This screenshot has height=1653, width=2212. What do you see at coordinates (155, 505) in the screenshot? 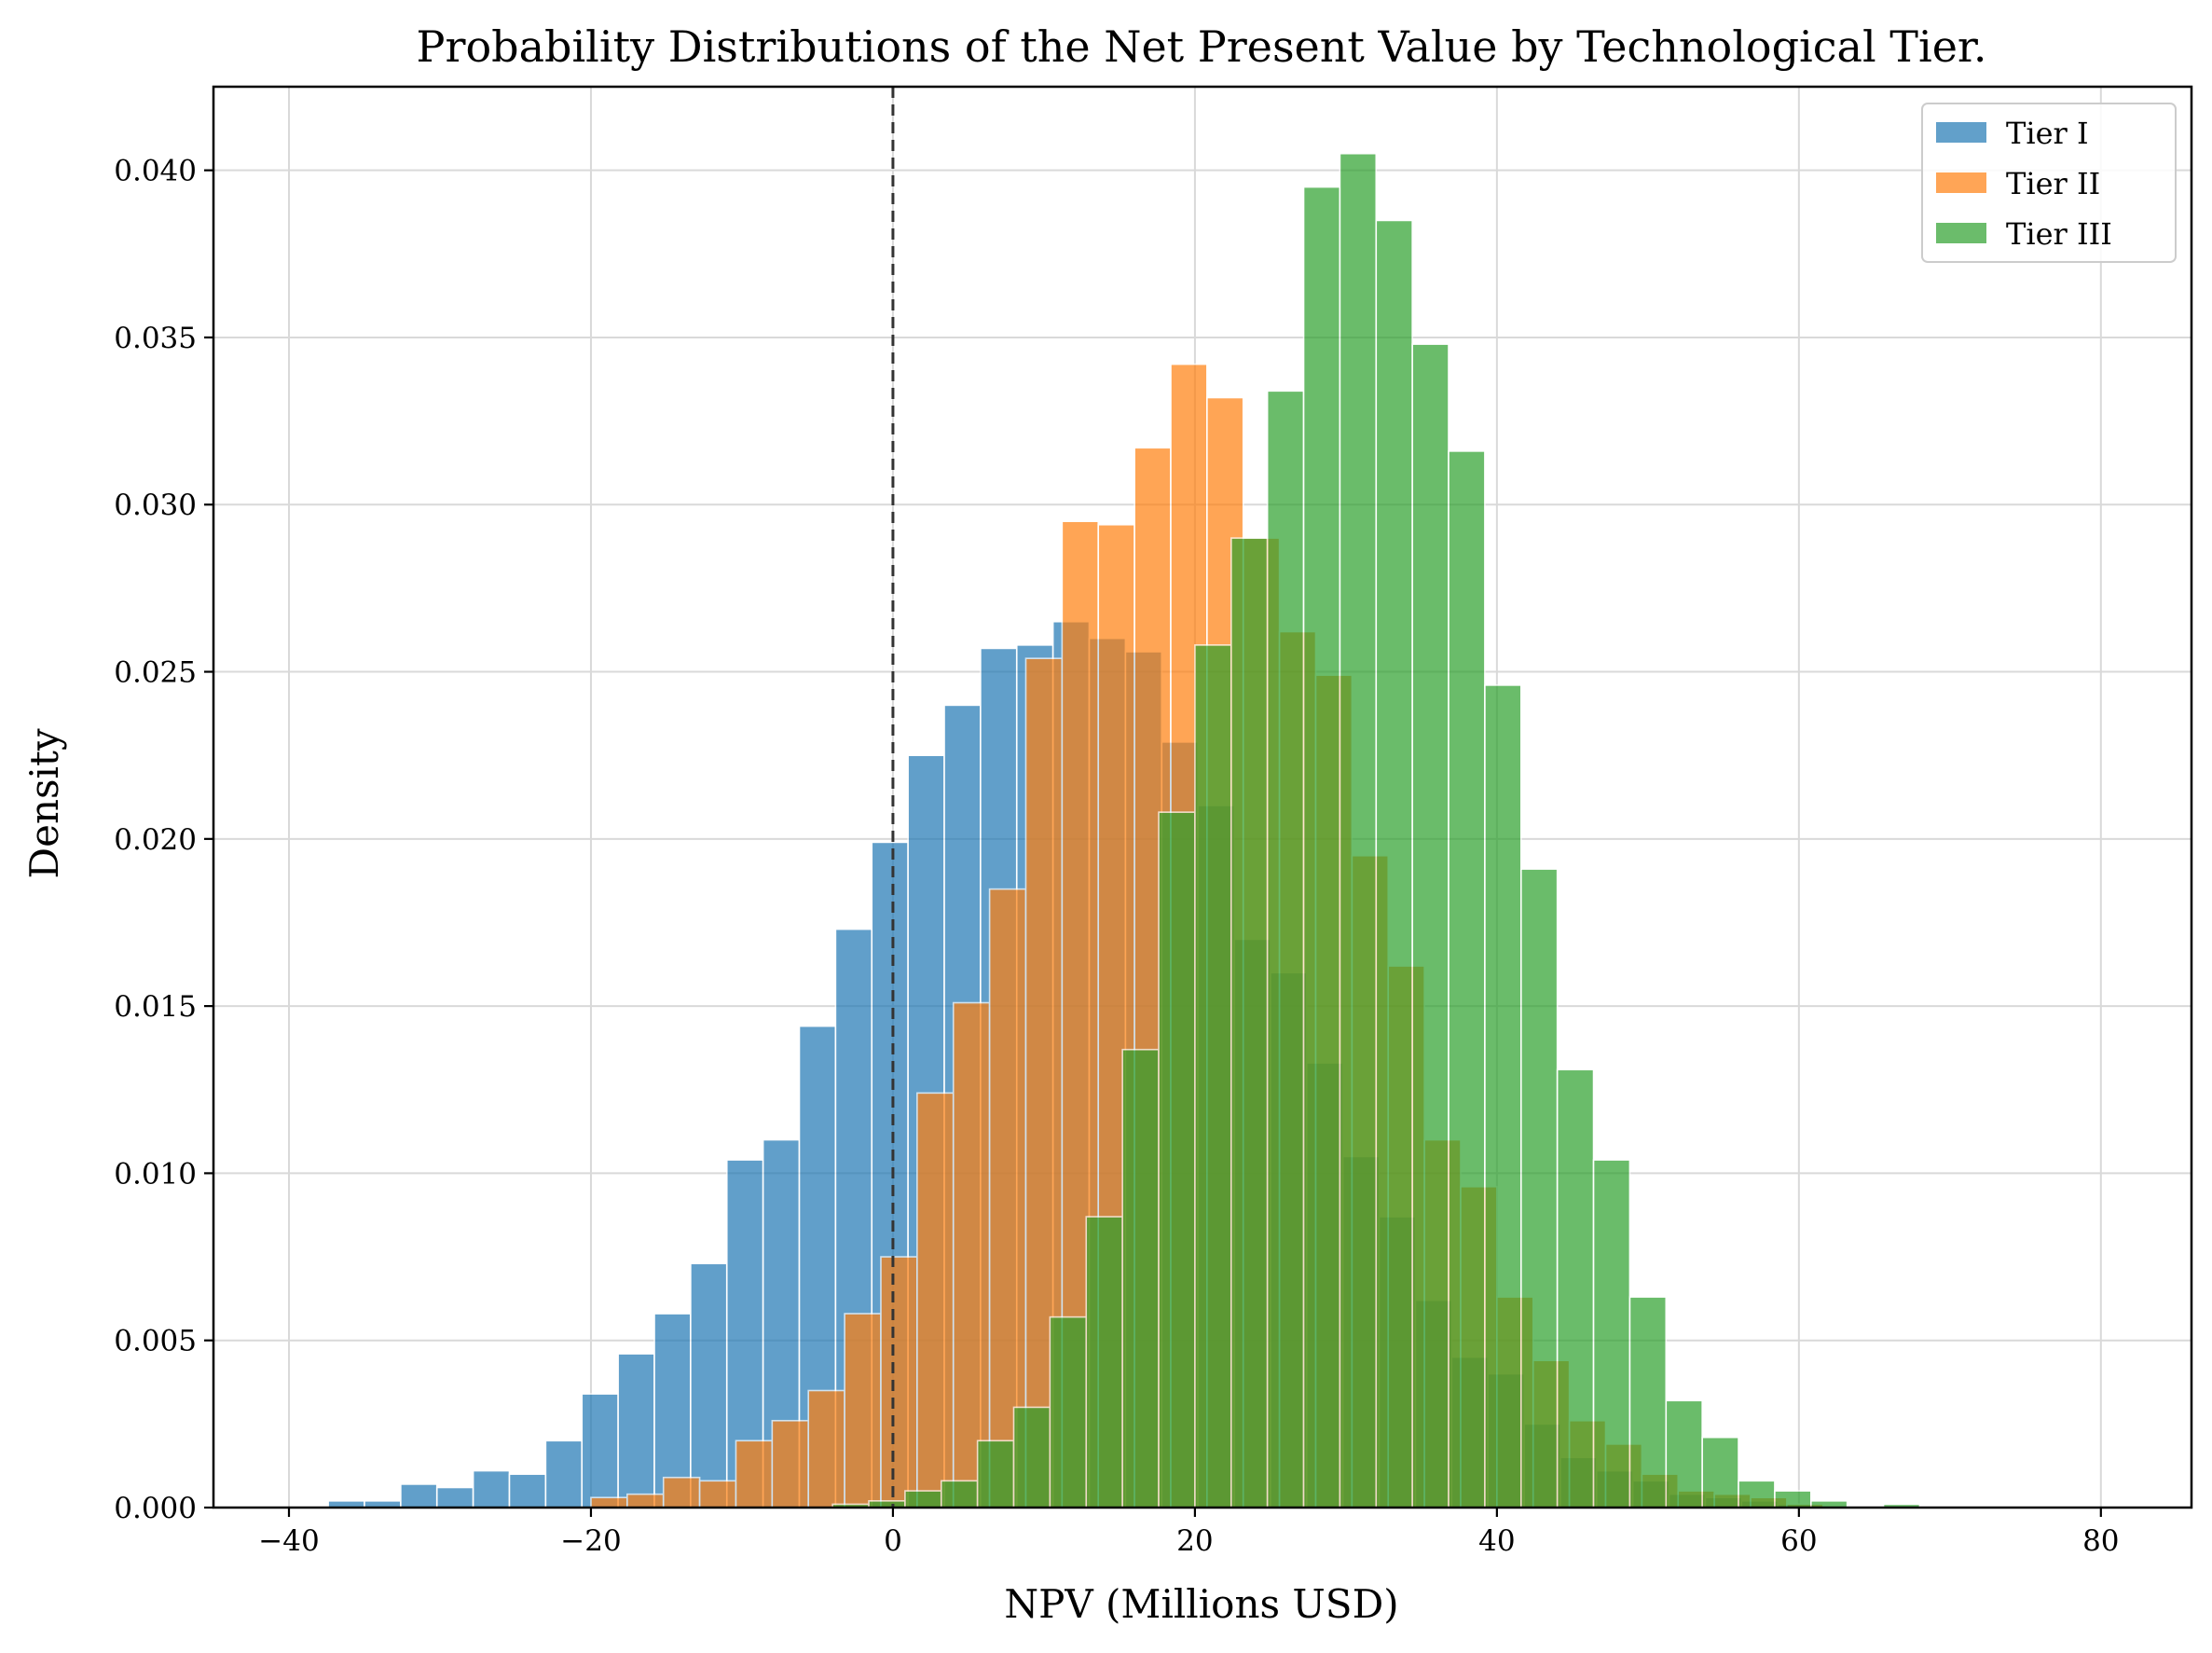
I see `y-tick-label: 0.030` at bounding box center [155, 505].